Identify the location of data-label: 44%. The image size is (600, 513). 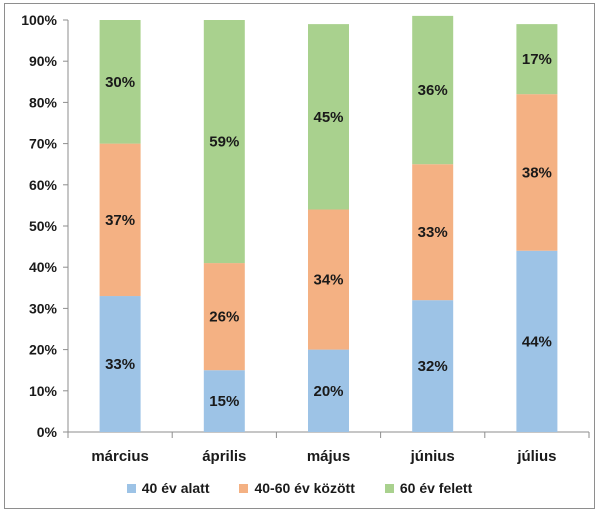
(537, 341).